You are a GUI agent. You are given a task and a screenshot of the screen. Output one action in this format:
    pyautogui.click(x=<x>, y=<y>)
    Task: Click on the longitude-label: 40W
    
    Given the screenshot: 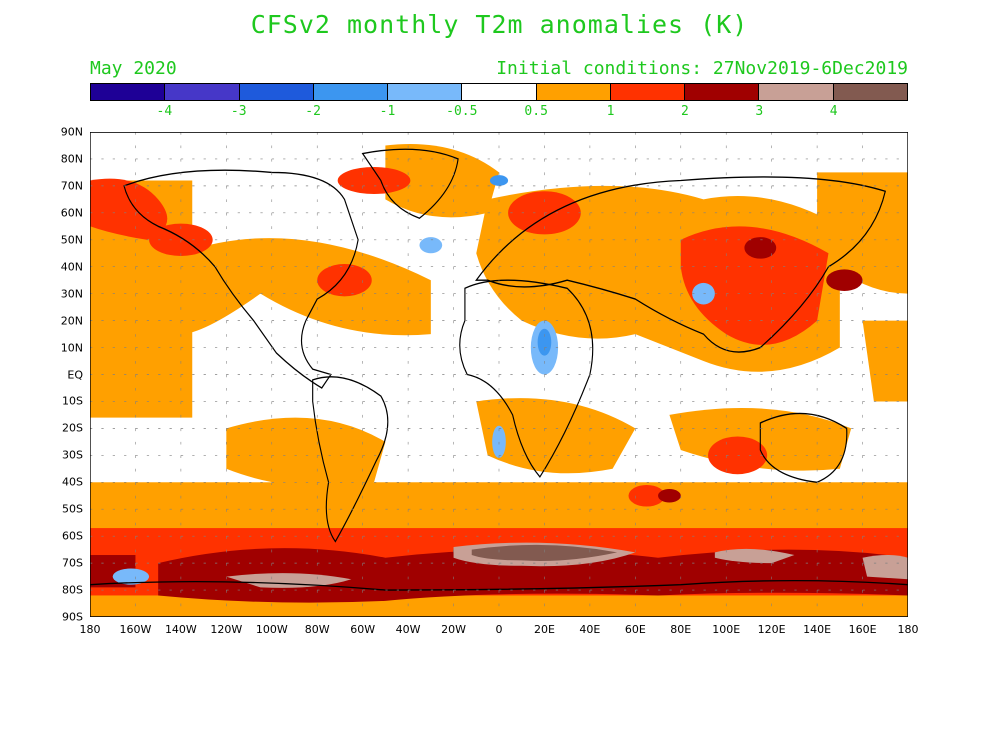 What is the action you would take?
    pyautogui.click(x=408, y=629)
    